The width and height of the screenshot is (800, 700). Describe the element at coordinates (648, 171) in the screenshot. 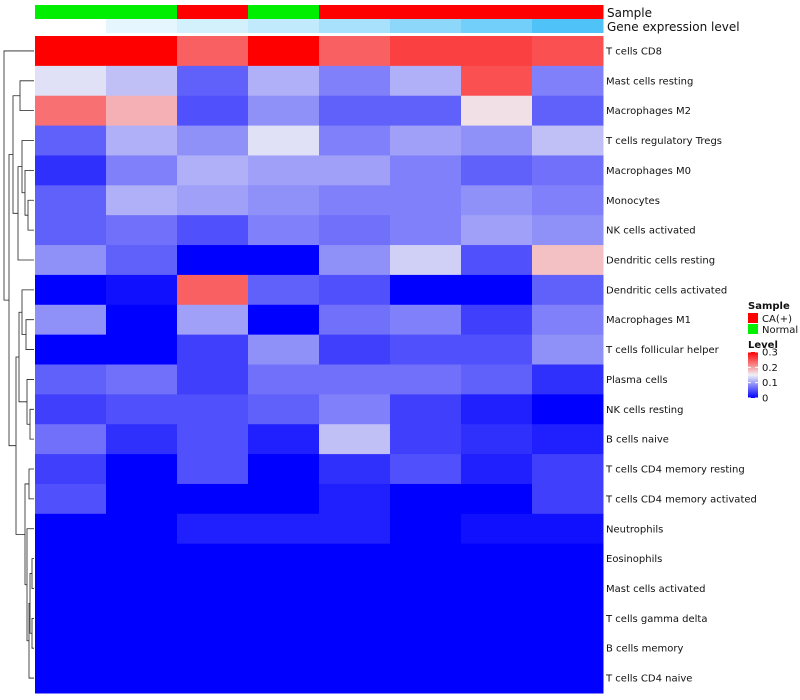

I see `row-label: Macrophages M0` at that location.